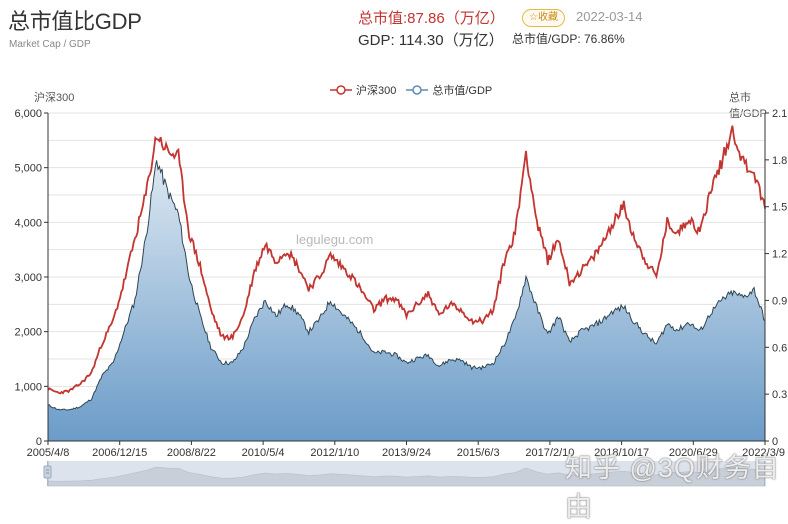 Image resolution: width=788 pixels, height=524 pixels. Describe the element at coordinates (47, 472) in the screenshot. I see `slider-left-handle` at that location.